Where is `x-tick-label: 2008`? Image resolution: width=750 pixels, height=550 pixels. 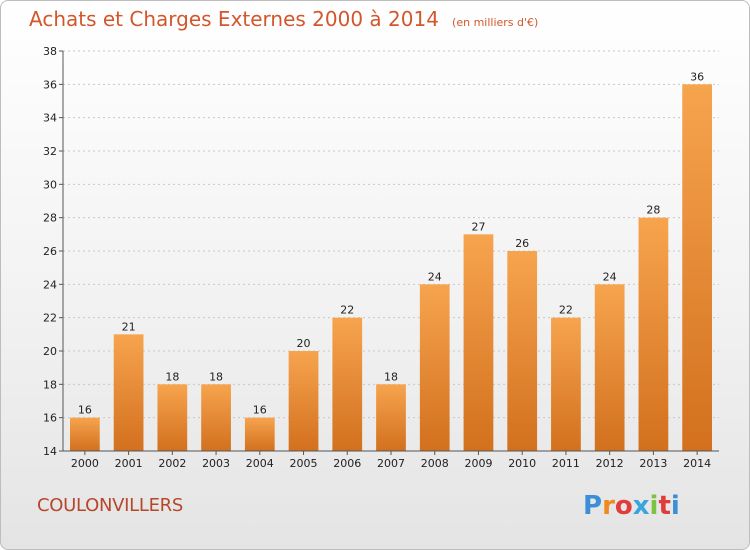 x-tick-label: 2008 is located at coordinates (435, 463).